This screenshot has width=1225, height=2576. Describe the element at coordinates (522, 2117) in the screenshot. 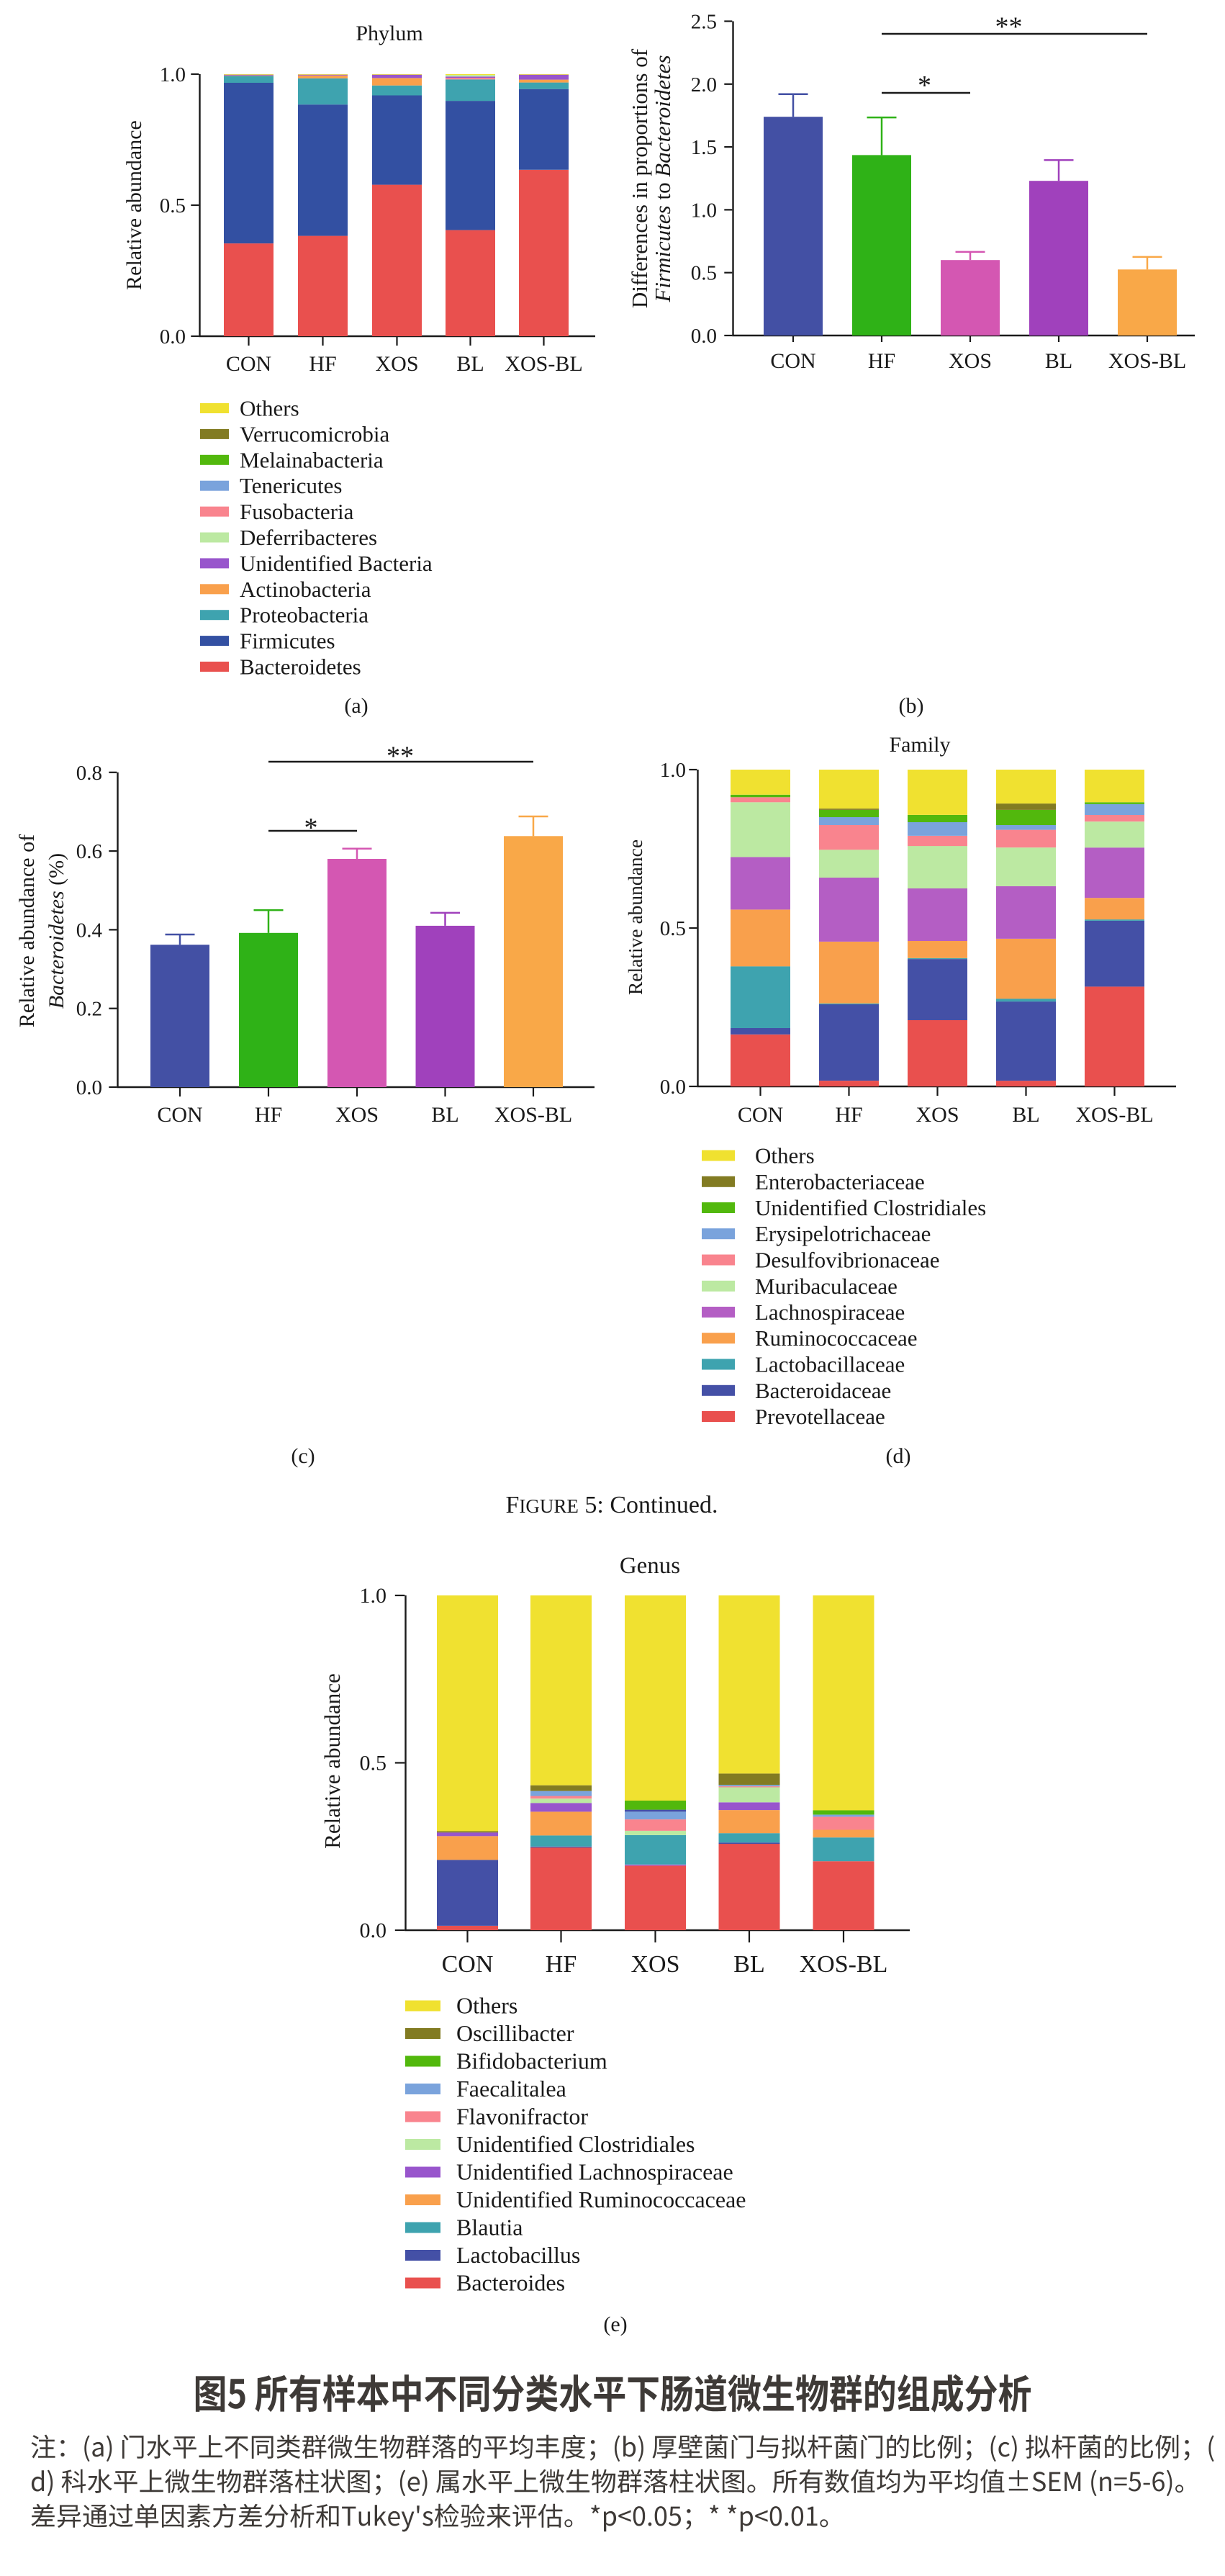

I see `svg-text: Flavonifractor` at that location.